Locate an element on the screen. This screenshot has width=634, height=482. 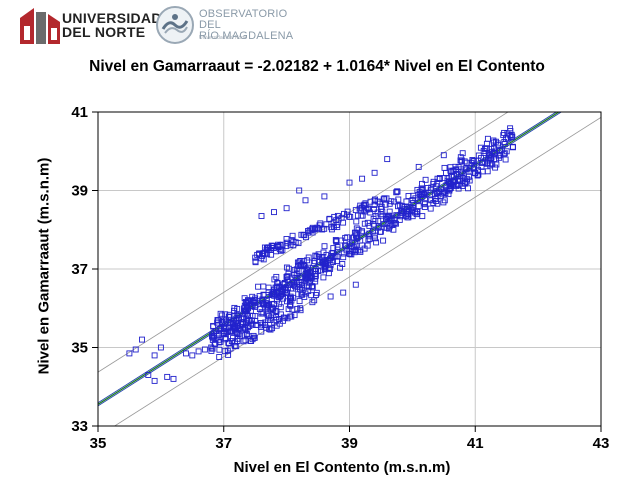
observatory-name: OBSERVATORIO DEL RÍO MAGDALENA is located at coordinates (252, 25).